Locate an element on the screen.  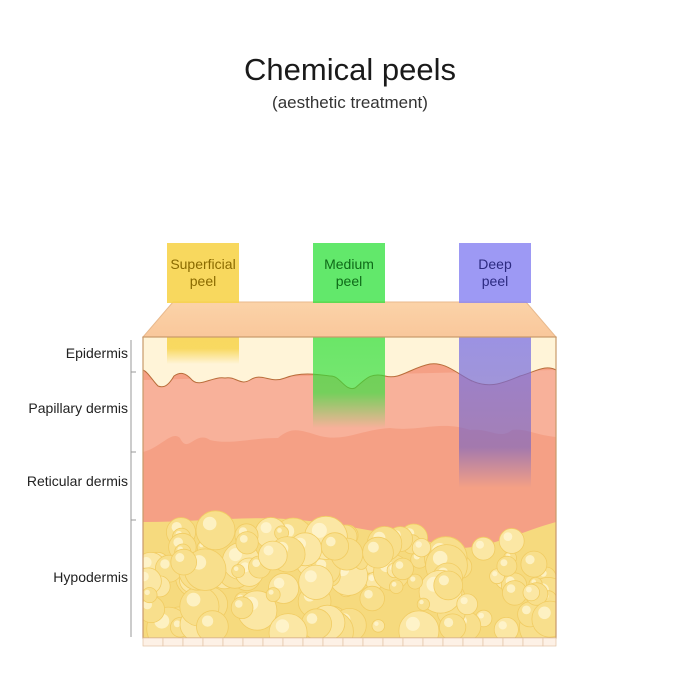
deep-peel-column is located at coordinates (495, 412).